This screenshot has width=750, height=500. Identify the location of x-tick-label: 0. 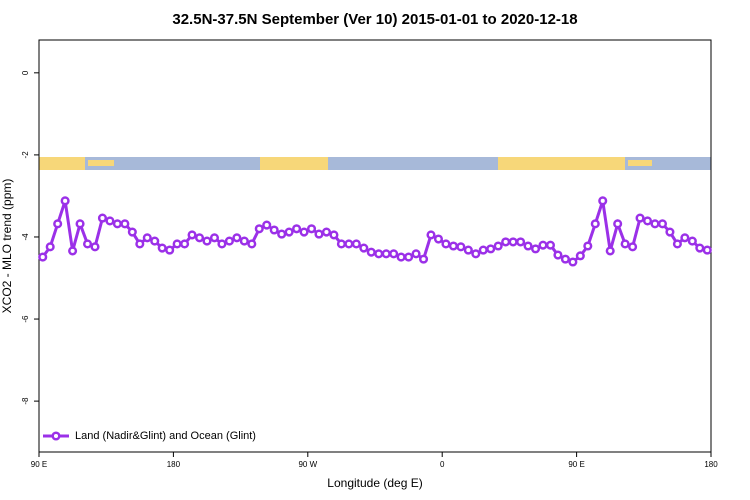
(442, 464).